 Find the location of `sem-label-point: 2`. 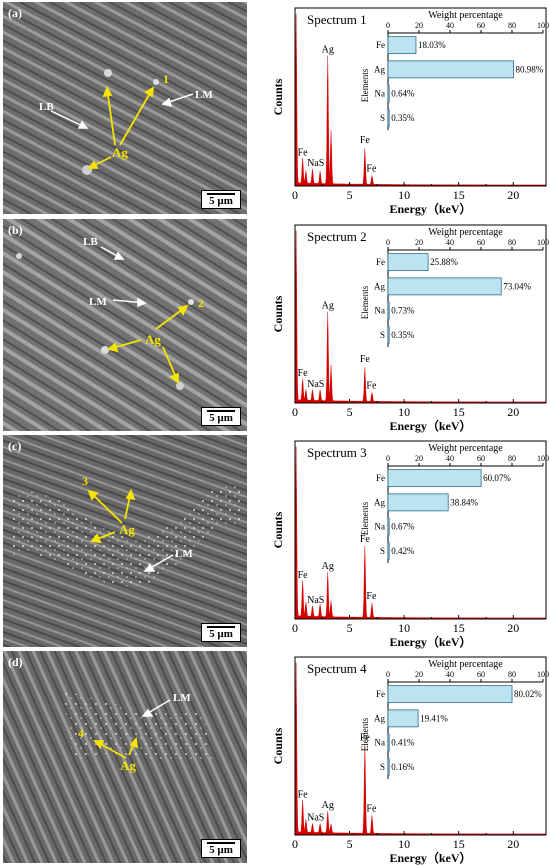

sem-label-point: 2 is located at coordinates (201, 303).